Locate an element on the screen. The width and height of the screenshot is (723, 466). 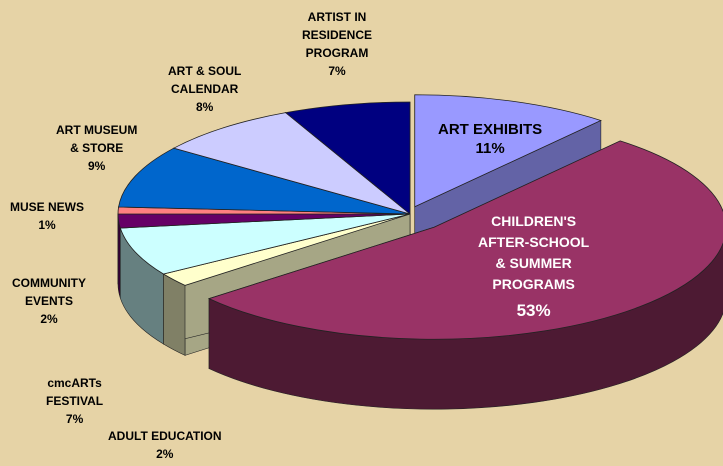
slice-name: MUSE NEWS is located at coordinates (47, 207).